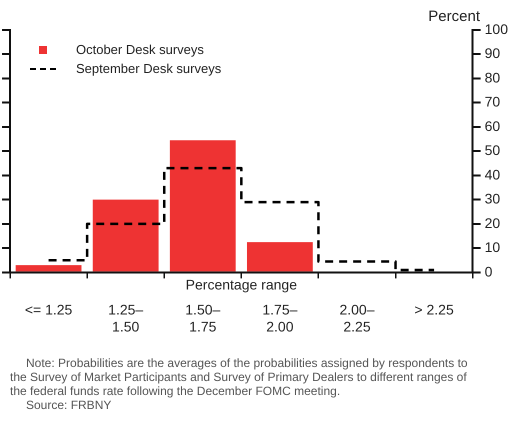 The image size is (516, 438). What do you see at coordinates (492, 77) in the screenshot?
I see `y-tick-label: 80` at bounding box center [492, 77].